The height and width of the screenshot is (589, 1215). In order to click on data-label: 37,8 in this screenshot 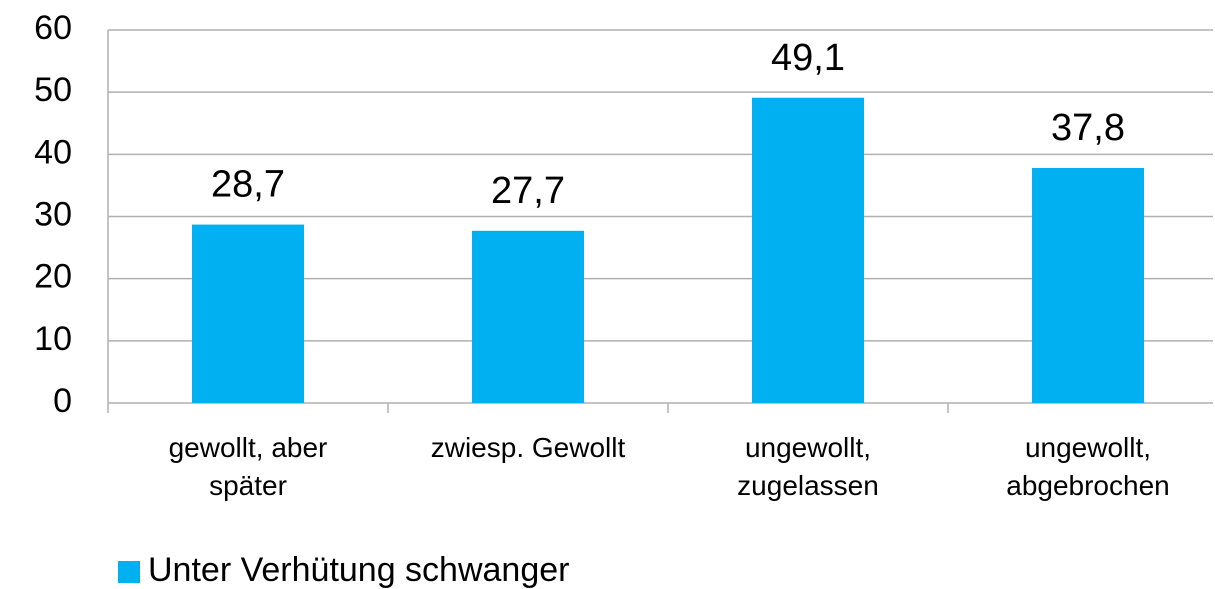, I will do `click(1088, 128)`.